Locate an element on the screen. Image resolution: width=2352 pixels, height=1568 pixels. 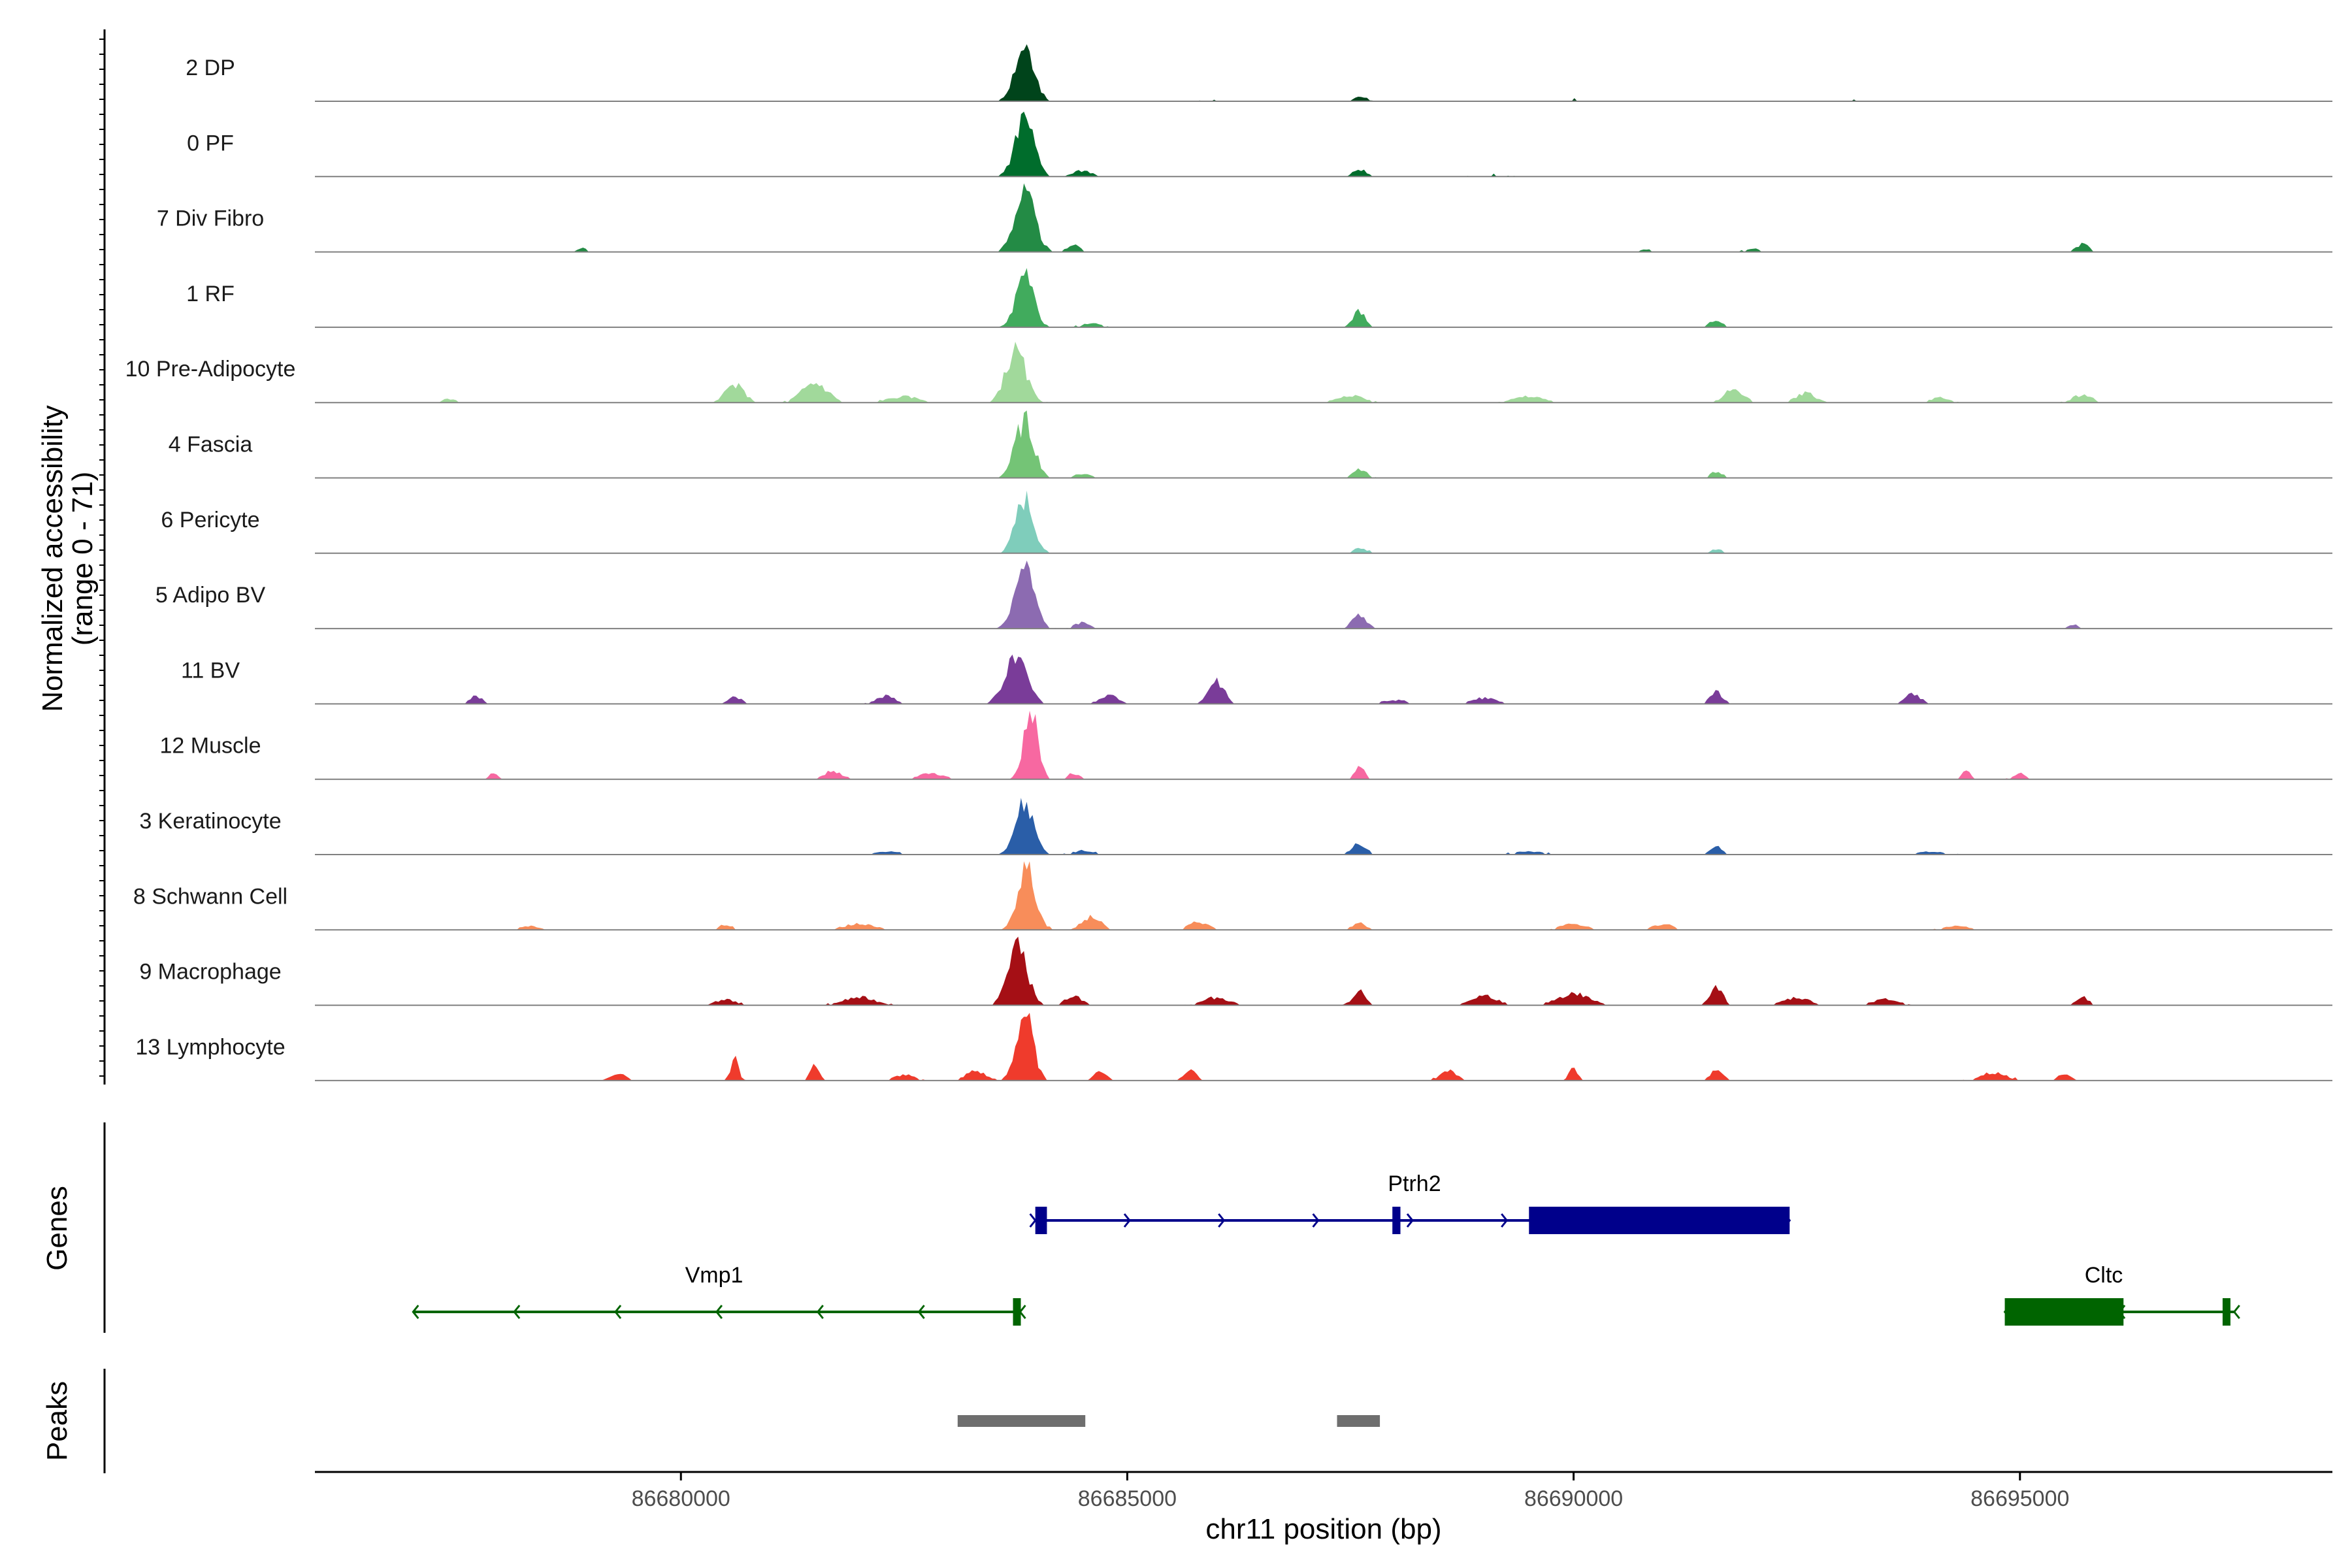
track-label: 6 Pericyte is located at coordinates (210, 520).